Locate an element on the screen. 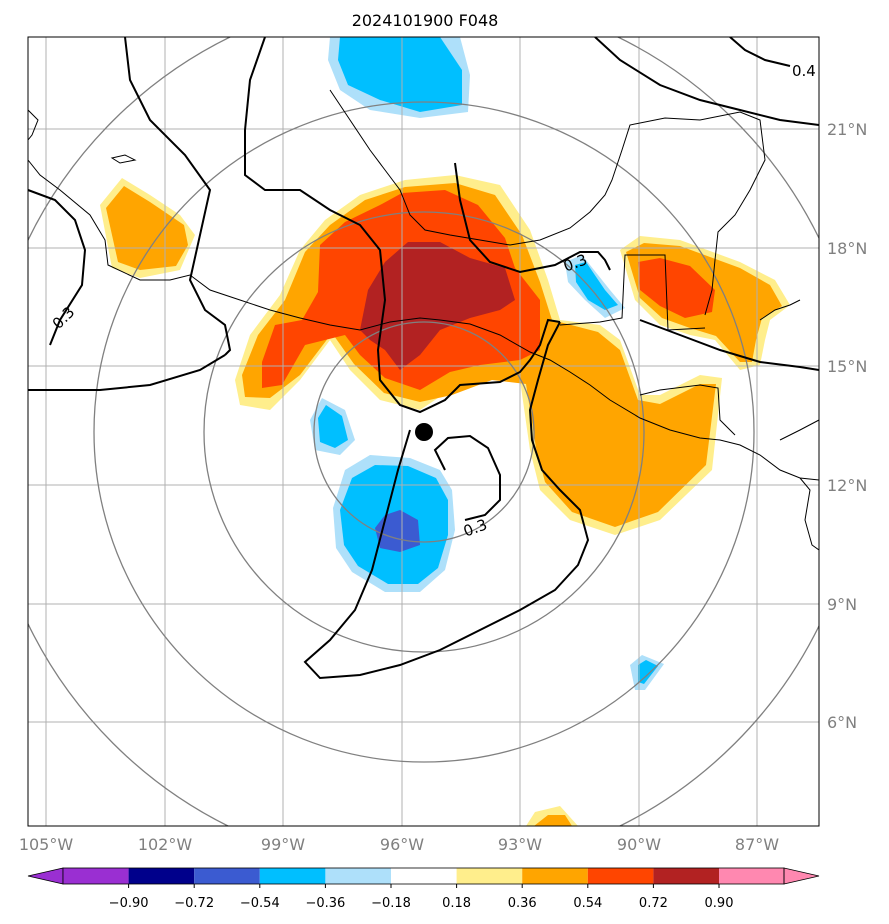  coastline-east is located at coordinates (789, 425).